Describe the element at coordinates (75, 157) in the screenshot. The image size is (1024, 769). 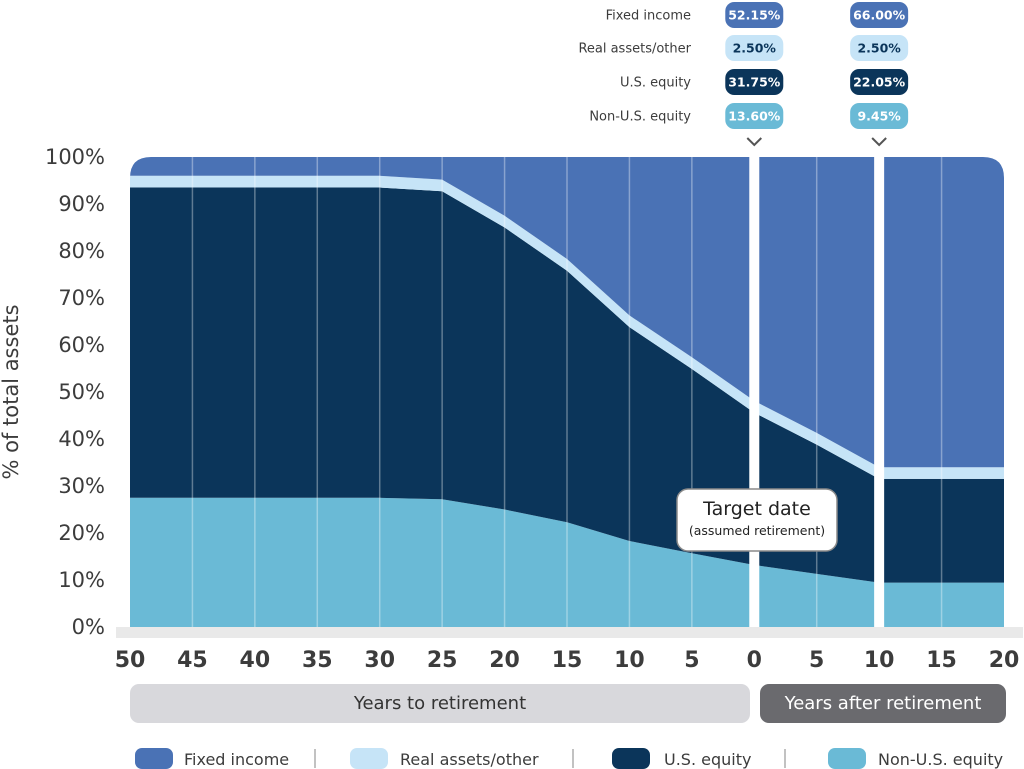
I see `y-tick-label: 100%` at that location.